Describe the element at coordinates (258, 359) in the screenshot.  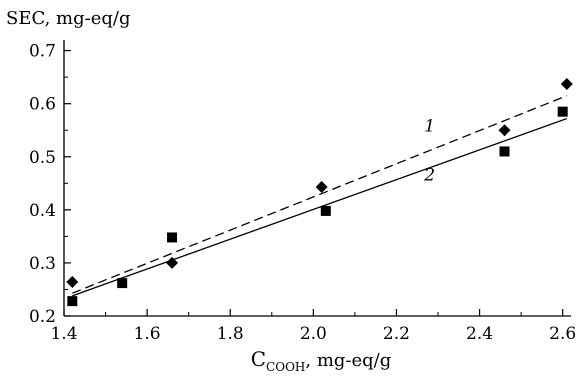
I see `x-axis-label-symbol: C` at that location.